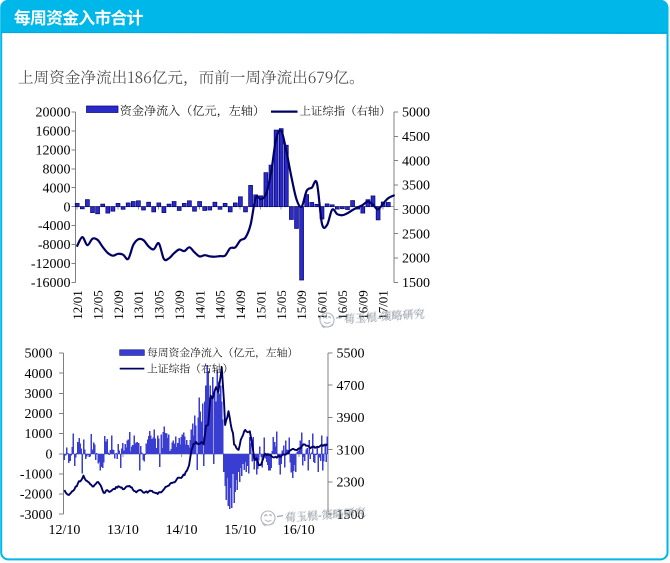 The height and width of the screenshot is (563, 670). What do you see at coordinates (53, 113) in the screenshot?
I see `svg-text: 20000` at bounding box center [53, 113].